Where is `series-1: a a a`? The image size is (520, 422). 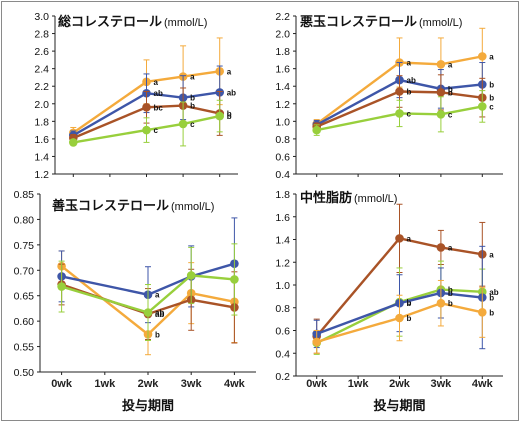
series-1: a a a is located at coordinates (150, 88).